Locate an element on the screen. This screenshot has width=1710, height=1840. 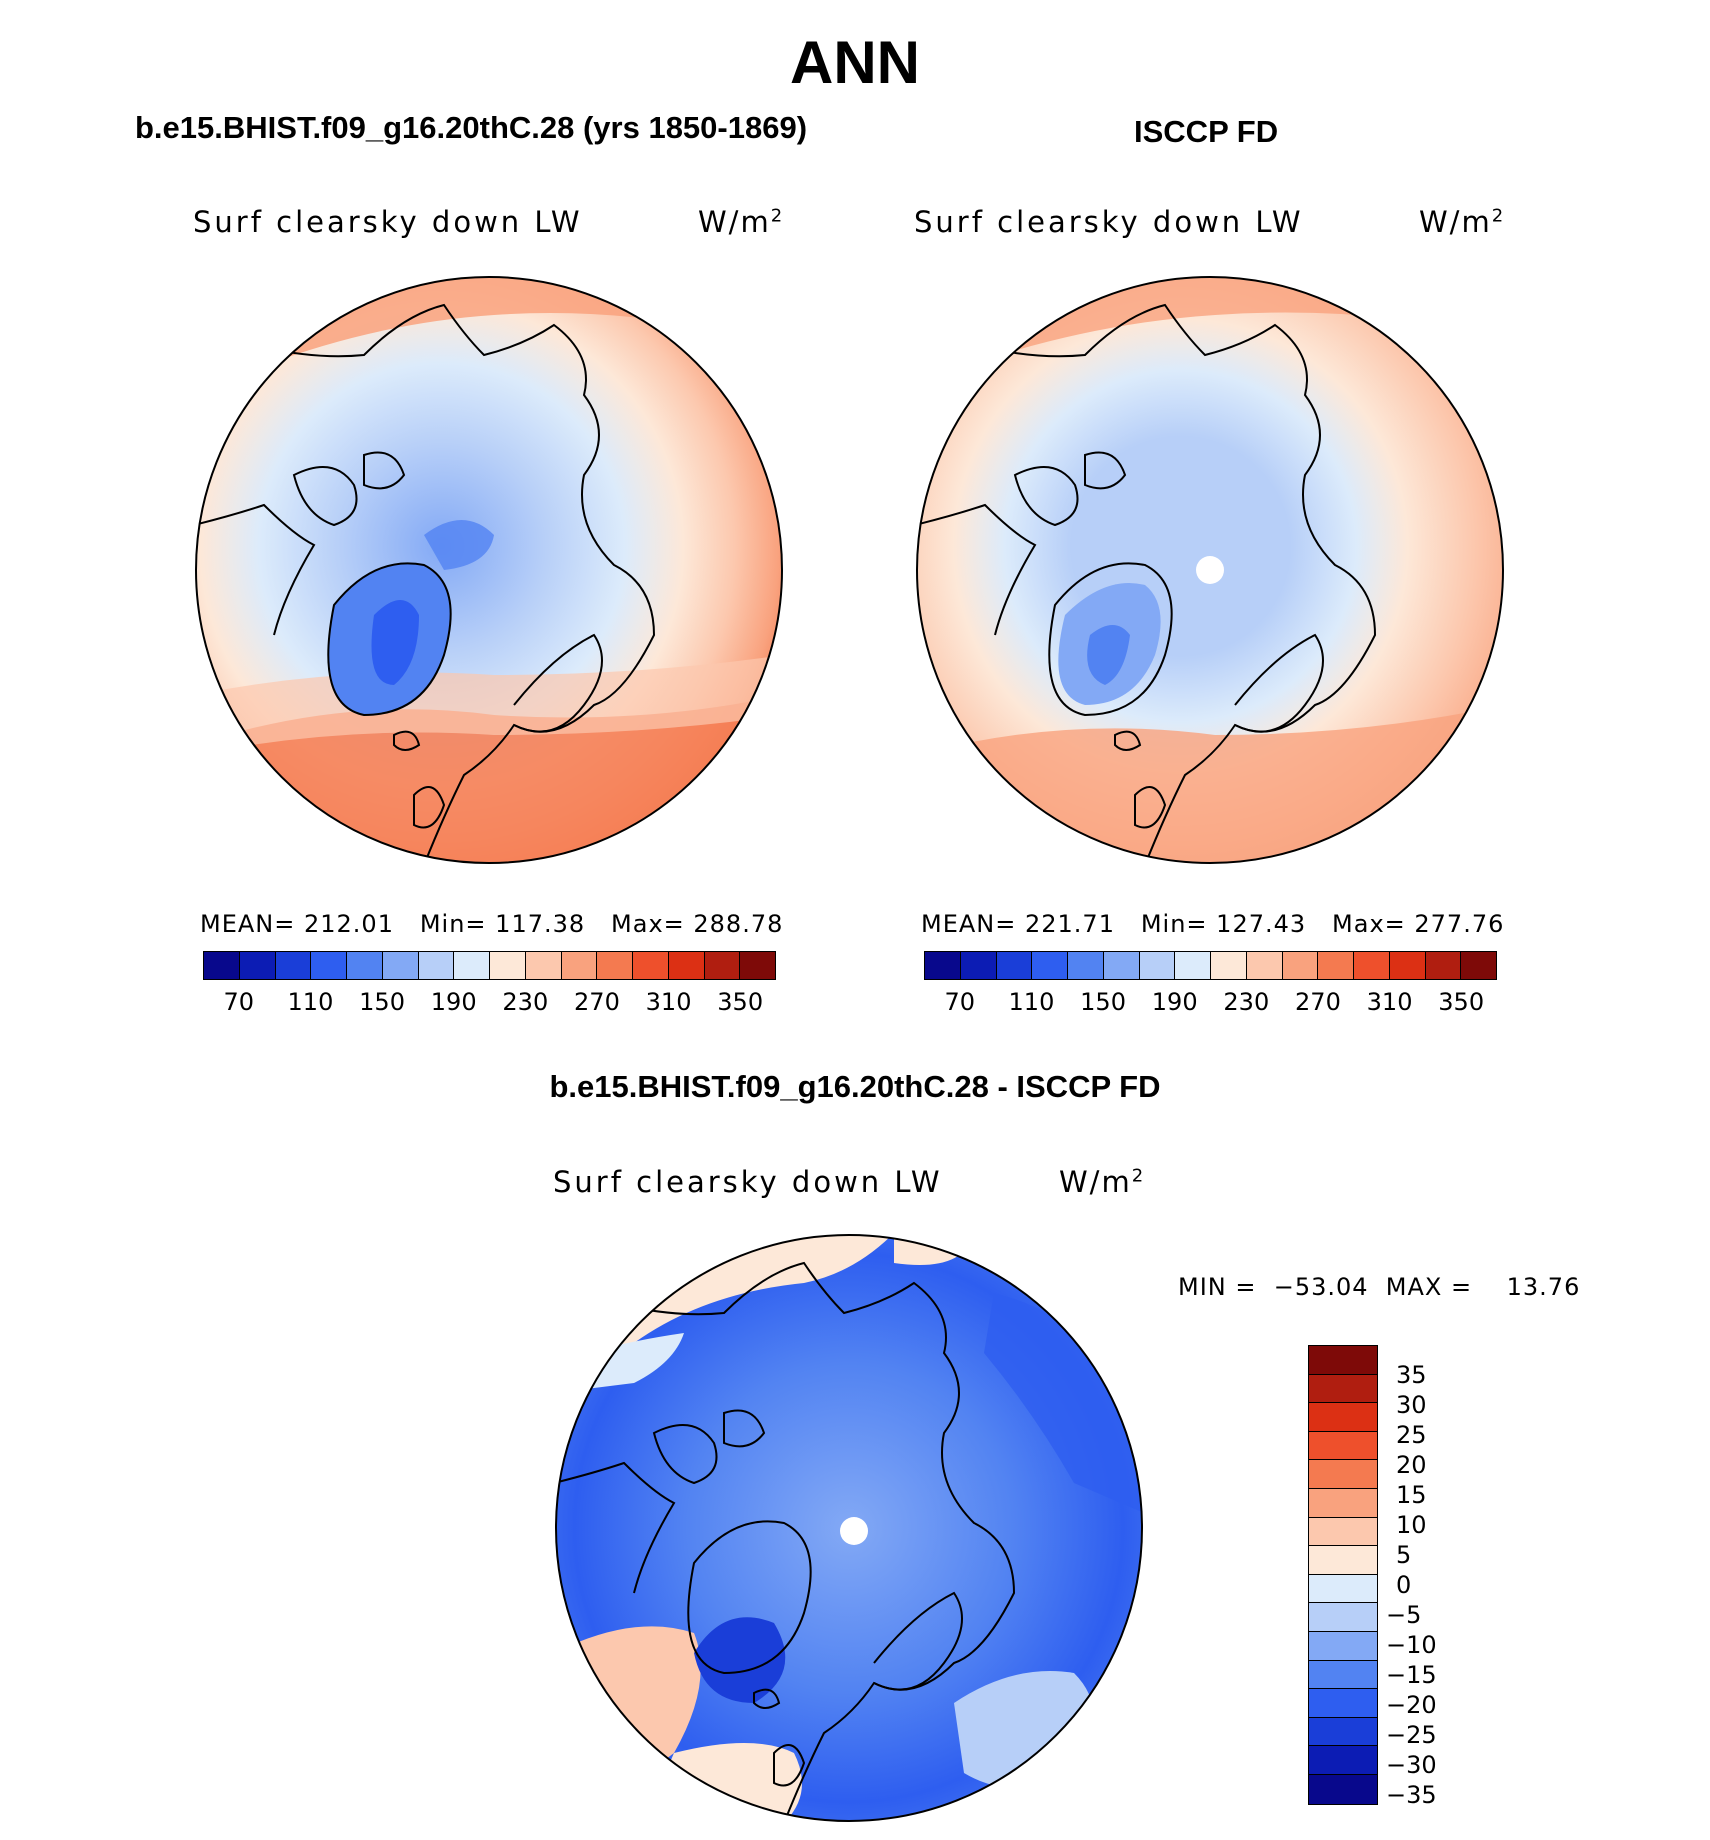
model-colorbar: 70 110 150 190 230 270 310 350 is located at coordinates (489, 984).